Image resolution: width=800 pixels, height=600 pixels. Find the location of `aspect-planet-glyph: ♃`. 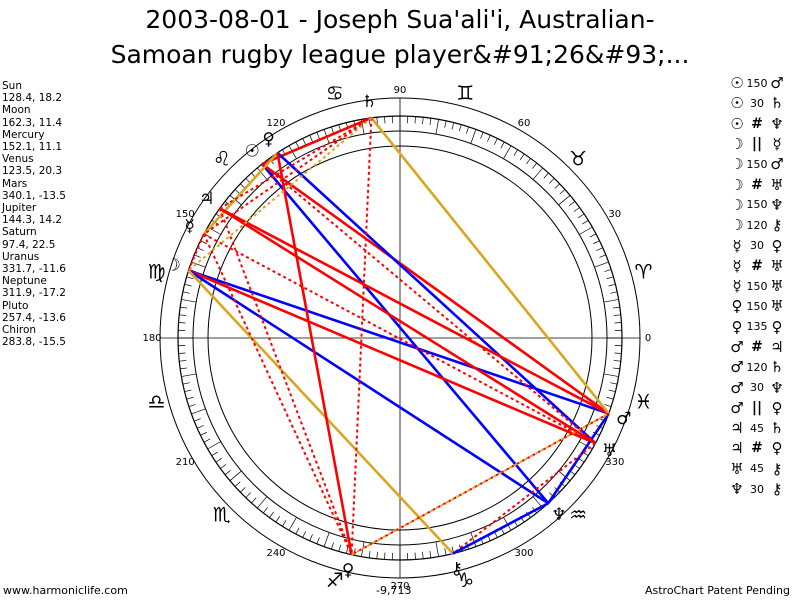

aspect-planet-glyph: ♃ is located at coordinates (737, 448).